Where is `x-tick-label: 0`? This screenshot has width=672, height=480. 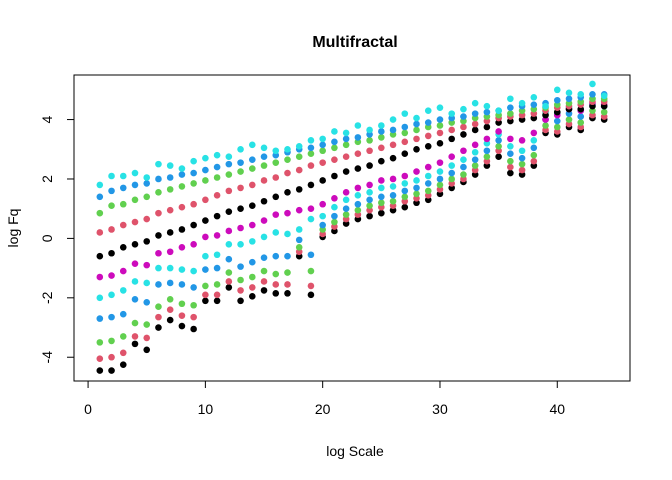
x-tick-label: 0 is located at coordinates (88, 409).